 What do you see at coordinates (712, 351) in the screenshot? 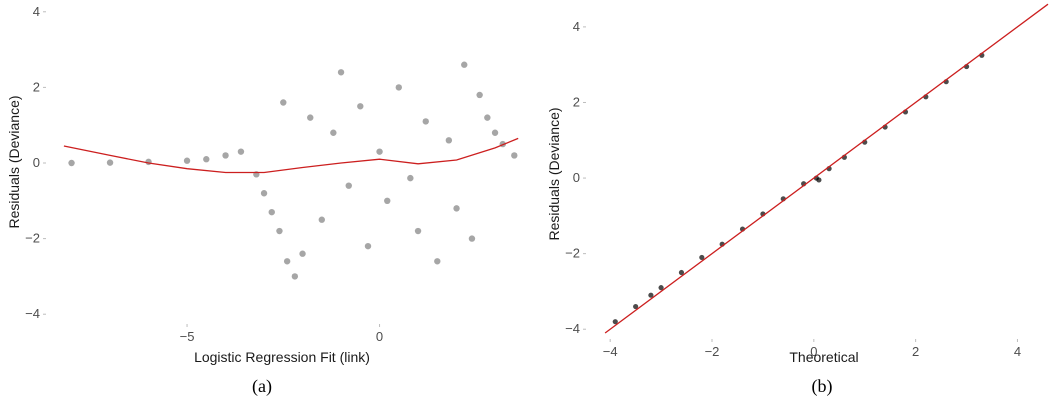
I see `x-tick-label: −2` at bounding box center [712, 351].